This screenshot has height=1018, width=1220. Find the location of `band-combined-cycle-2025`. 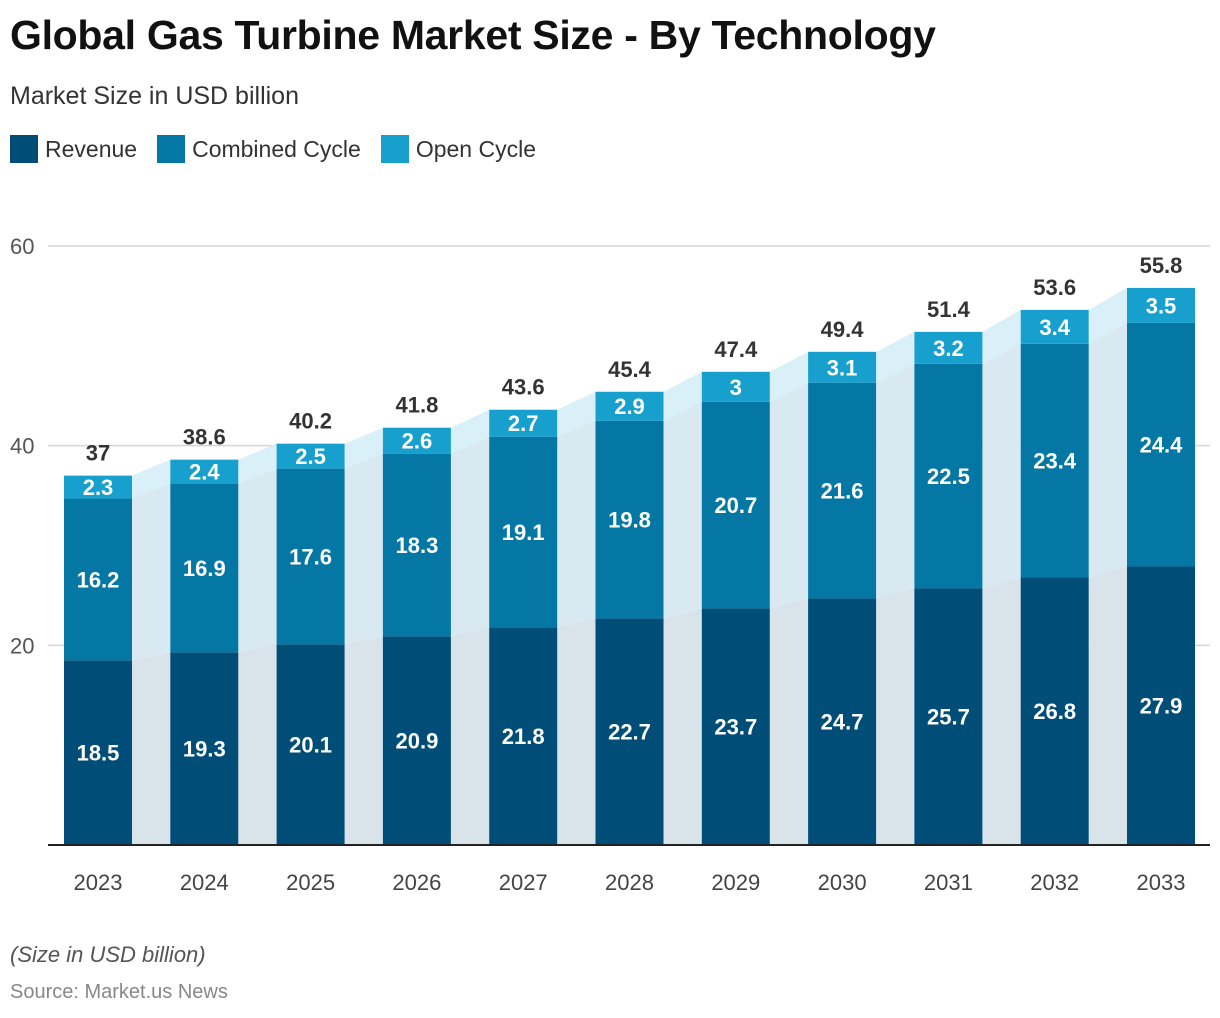

band-combined-cycle-2025 is located at coordinates (363, 549).